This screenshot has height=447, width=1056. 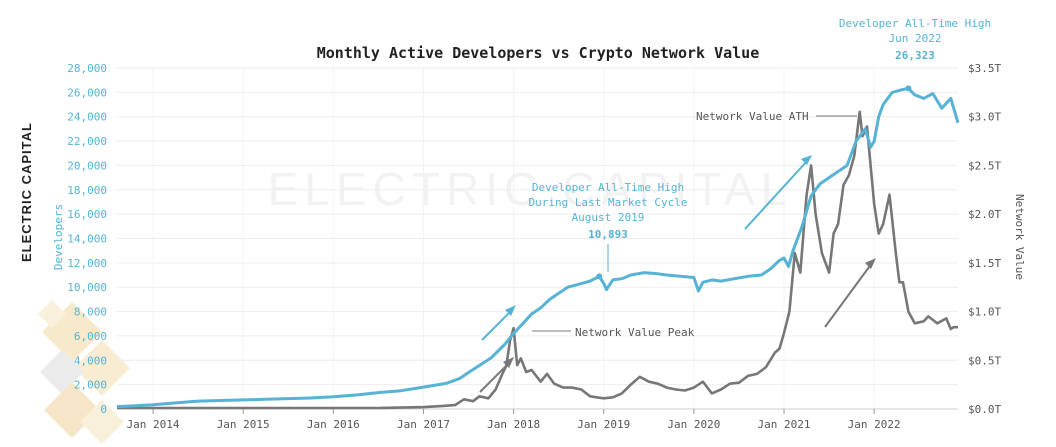 What do you see at coordinates (87, 92) in the screenshot?
I see `y-tick-label: 26,000` at bounding box center [87, 92].